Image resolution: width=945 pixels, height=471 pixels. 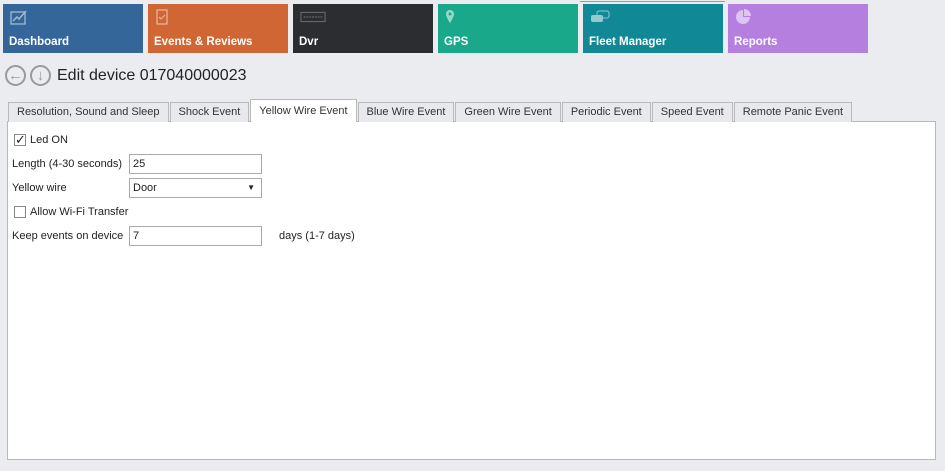 I want to click on length-input: 25, so click(x=195, y=164).